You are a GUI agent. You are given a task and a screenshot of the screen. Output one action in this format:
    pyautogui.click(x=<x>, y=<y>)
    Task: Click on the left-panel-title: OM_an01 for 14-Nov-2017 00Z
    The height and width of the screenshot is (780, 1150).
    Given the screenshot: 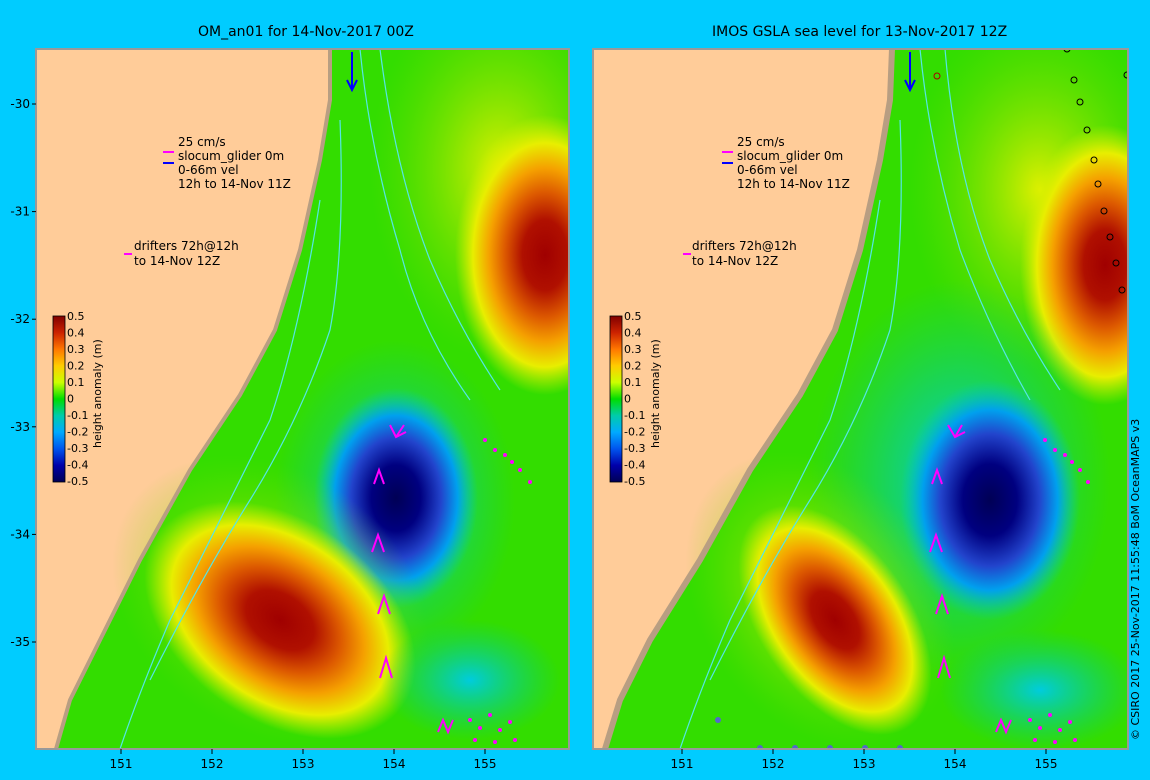 What is the action you would take?
    pyautogui.click(x=306, y=32)
    